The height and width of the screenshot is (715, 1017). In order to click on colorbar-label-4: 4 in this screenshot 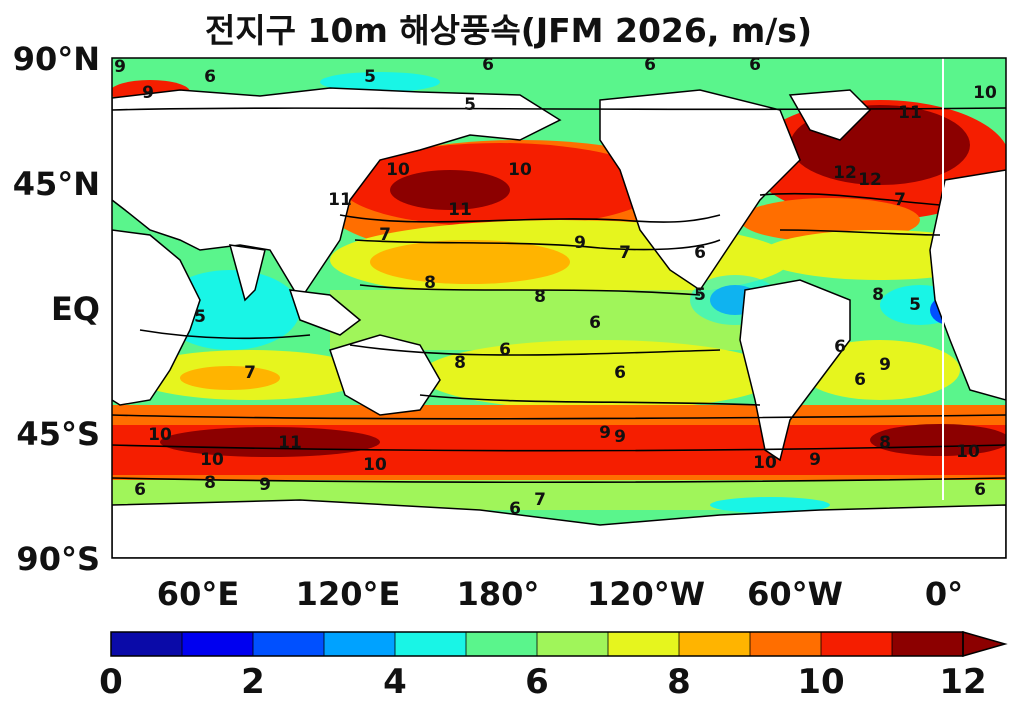, I will do `click(395, 682)`.